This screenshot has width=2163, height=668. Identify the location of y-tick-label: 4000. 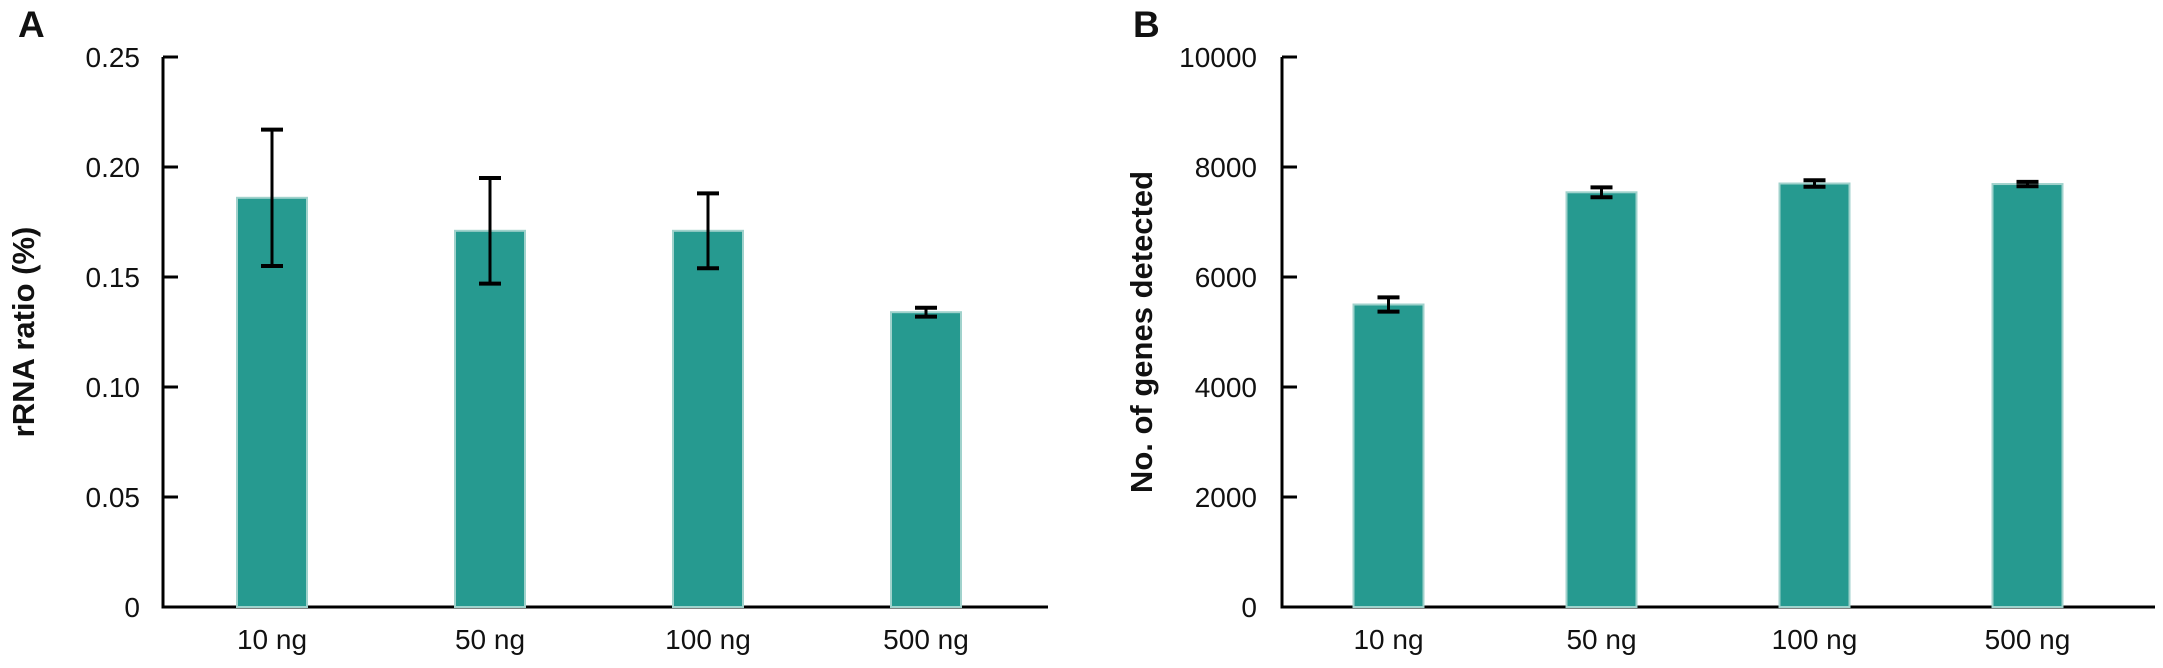
(1226, 387).